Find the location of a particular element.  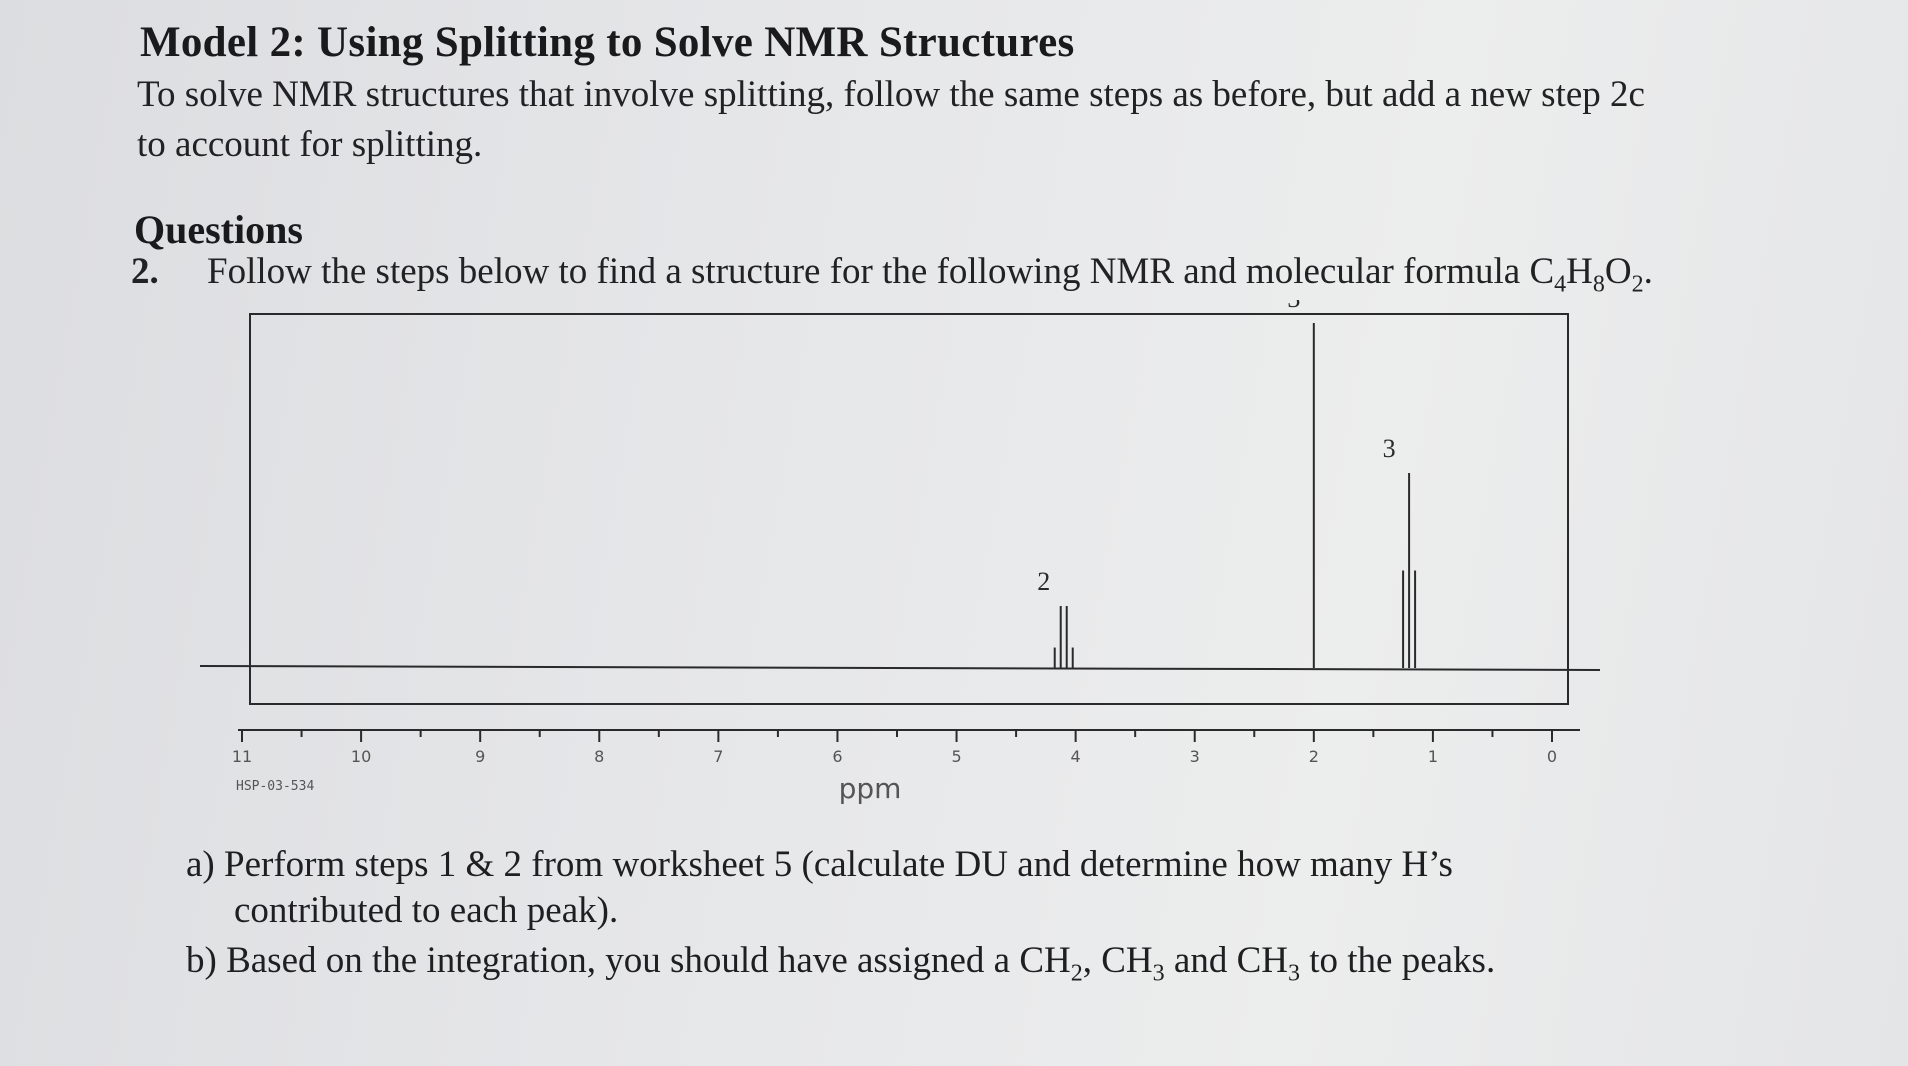

tick-label: 6 is located at coordinates (837, 756).